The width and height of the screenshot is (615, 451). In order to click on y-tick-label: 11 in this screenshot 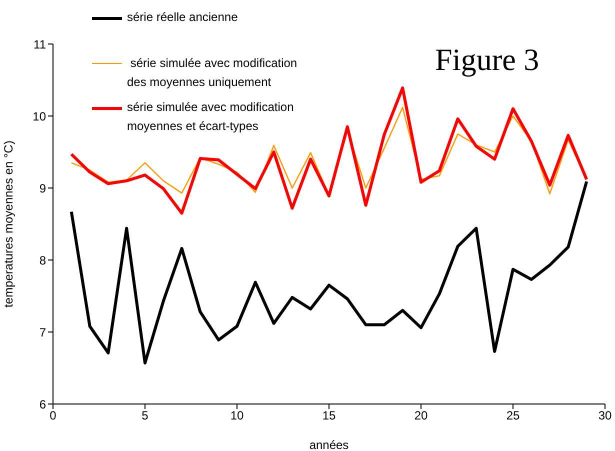, I will do `click(40, 44)`.